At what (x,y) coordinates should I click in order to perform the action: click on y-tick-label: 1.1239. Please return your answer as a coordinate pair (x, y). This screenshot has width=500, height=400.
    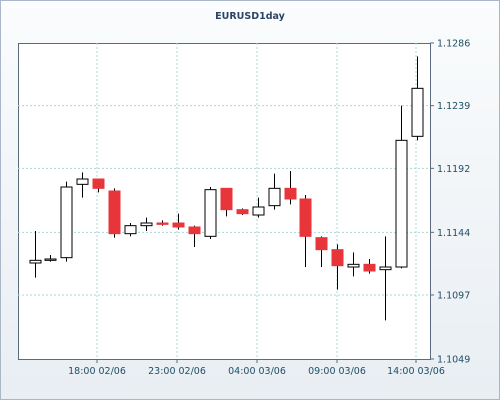
    Looking at the image, I should click on (453, 106).